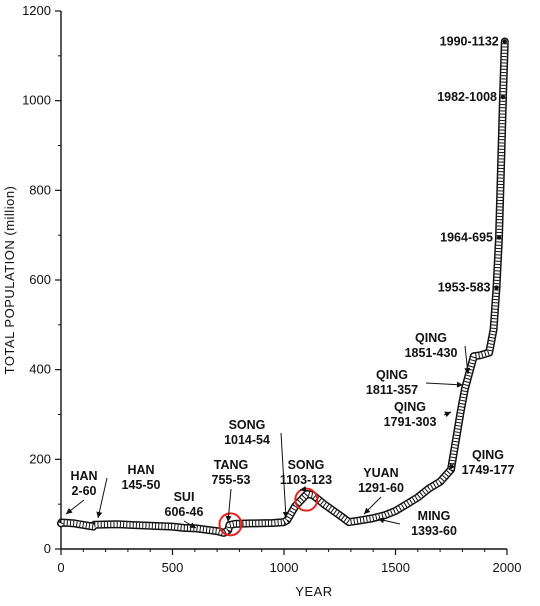 This screenshot has height=606, width=540. Describe the element at coordinates (469, 41) in the screenshot. I see `point-label: 1990-1132` at that location.